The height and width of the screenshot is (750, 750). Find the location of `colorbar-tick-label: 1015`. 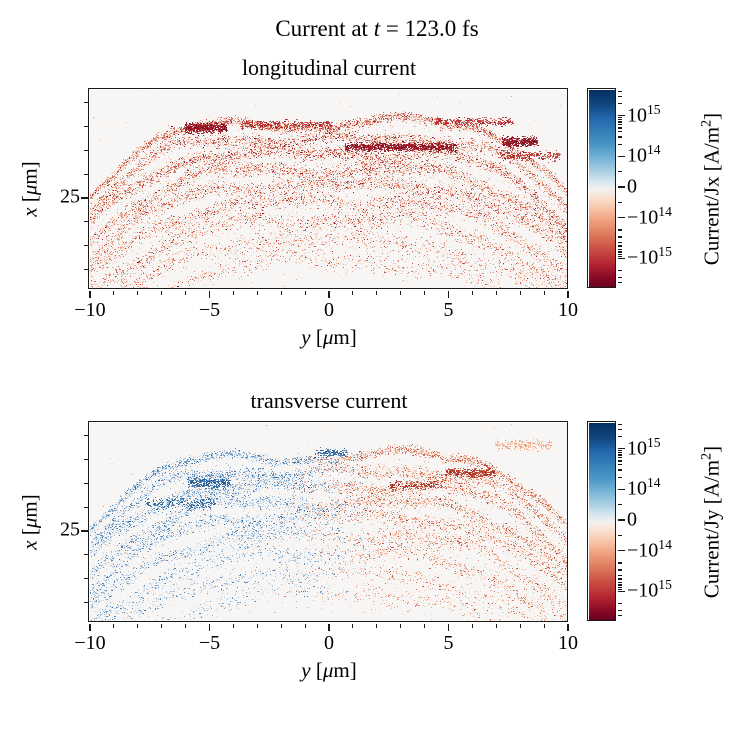

colorbar-tick-label: 1015 is located at coordinates (644, 447).